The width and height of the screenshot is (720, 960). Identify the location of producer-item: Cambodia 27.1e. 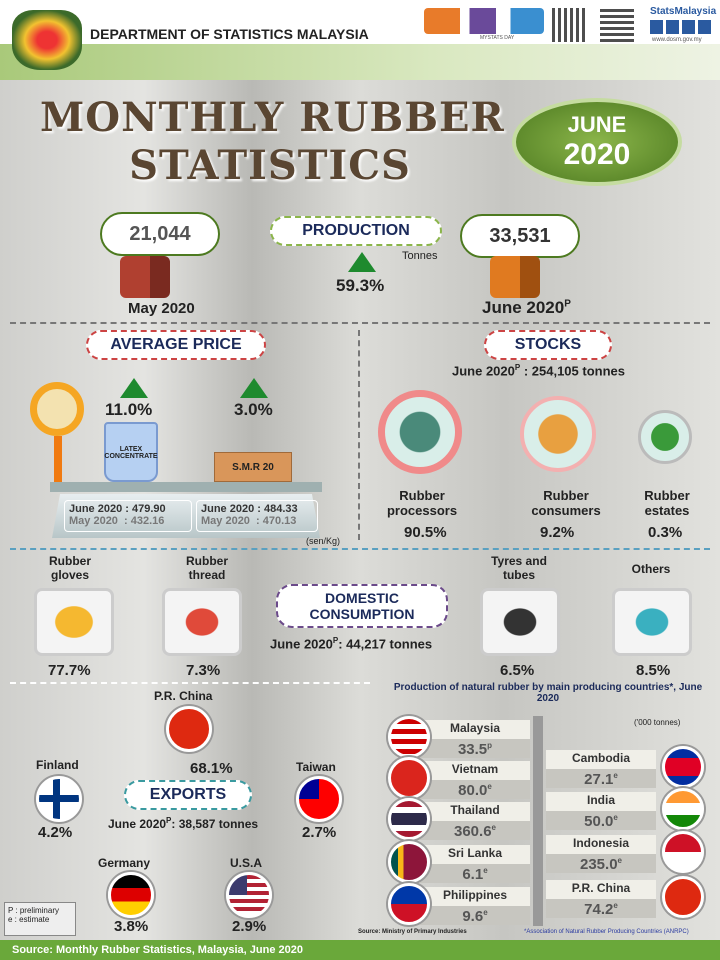
(628, 767).